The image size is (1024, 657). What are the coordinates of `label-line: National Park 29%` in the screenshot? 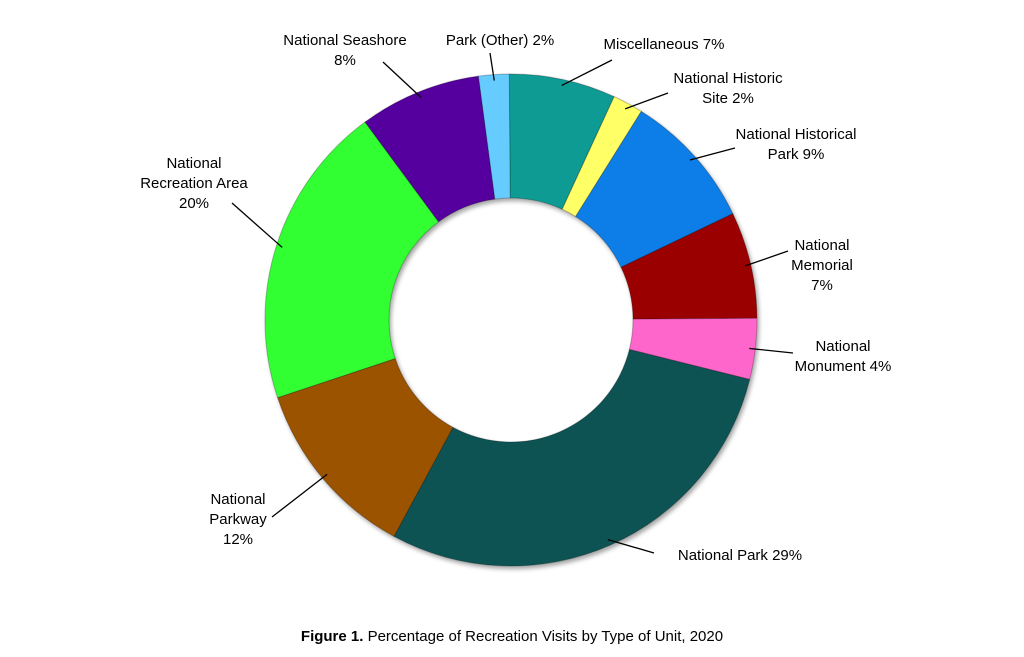 It's located at (740, 555).